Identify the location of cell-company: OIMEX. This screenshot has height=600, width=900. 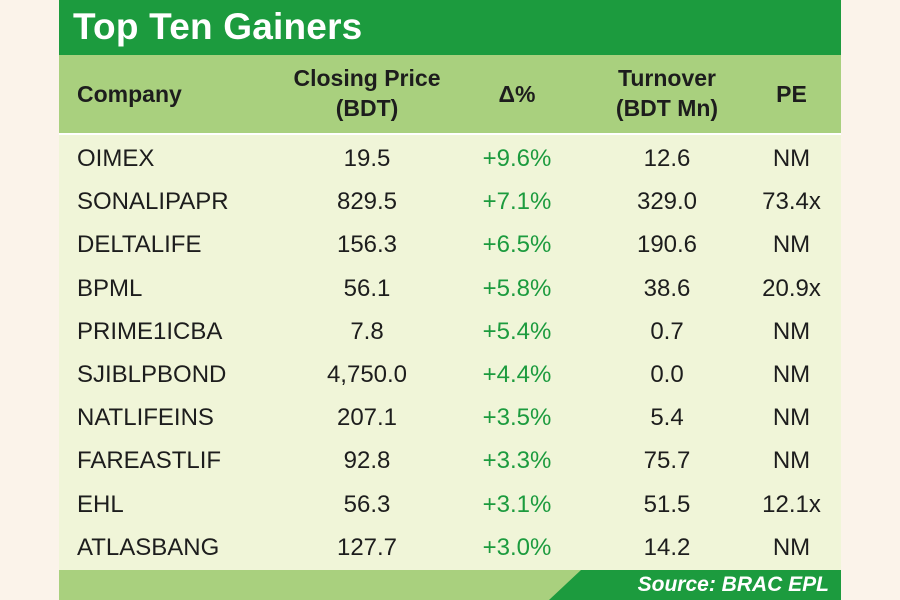
(116, 158).